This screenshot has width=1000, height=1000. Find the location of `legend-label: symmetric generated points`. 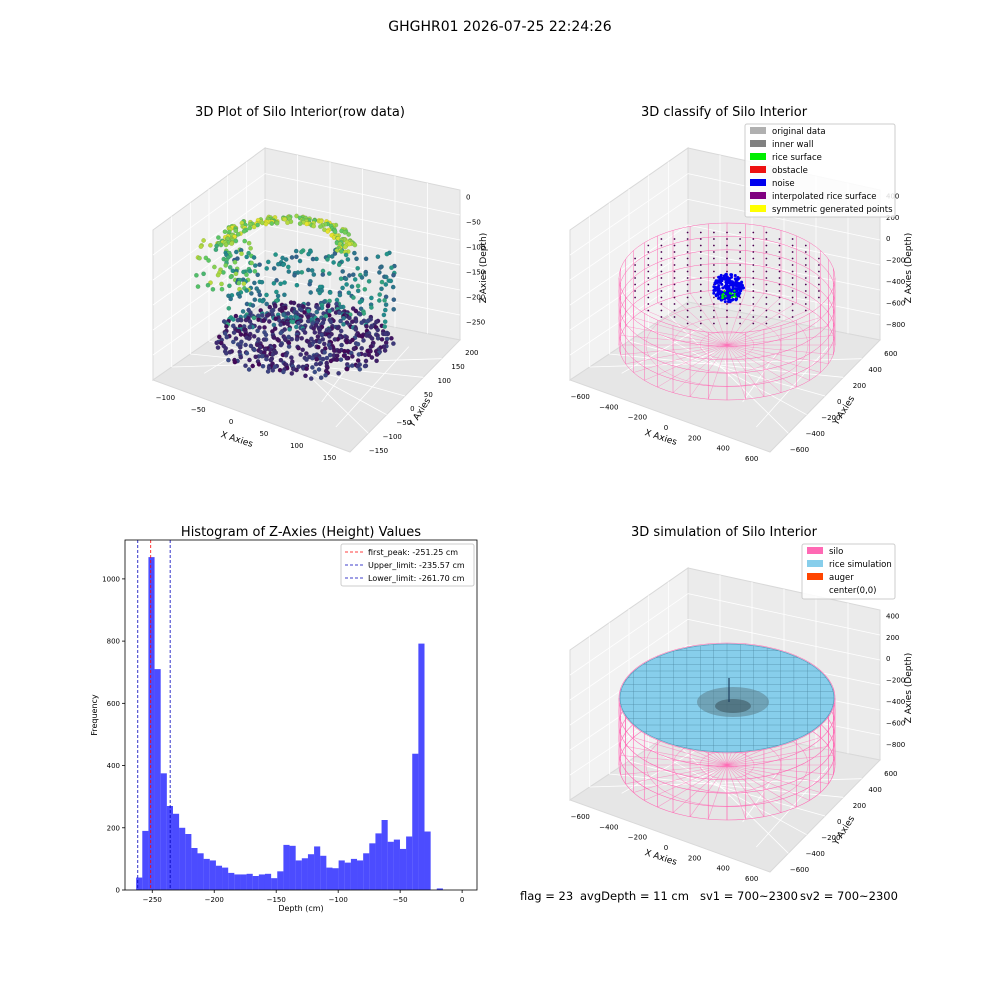

legend-label: symmetric generated points is located at coordinates (832, 210).